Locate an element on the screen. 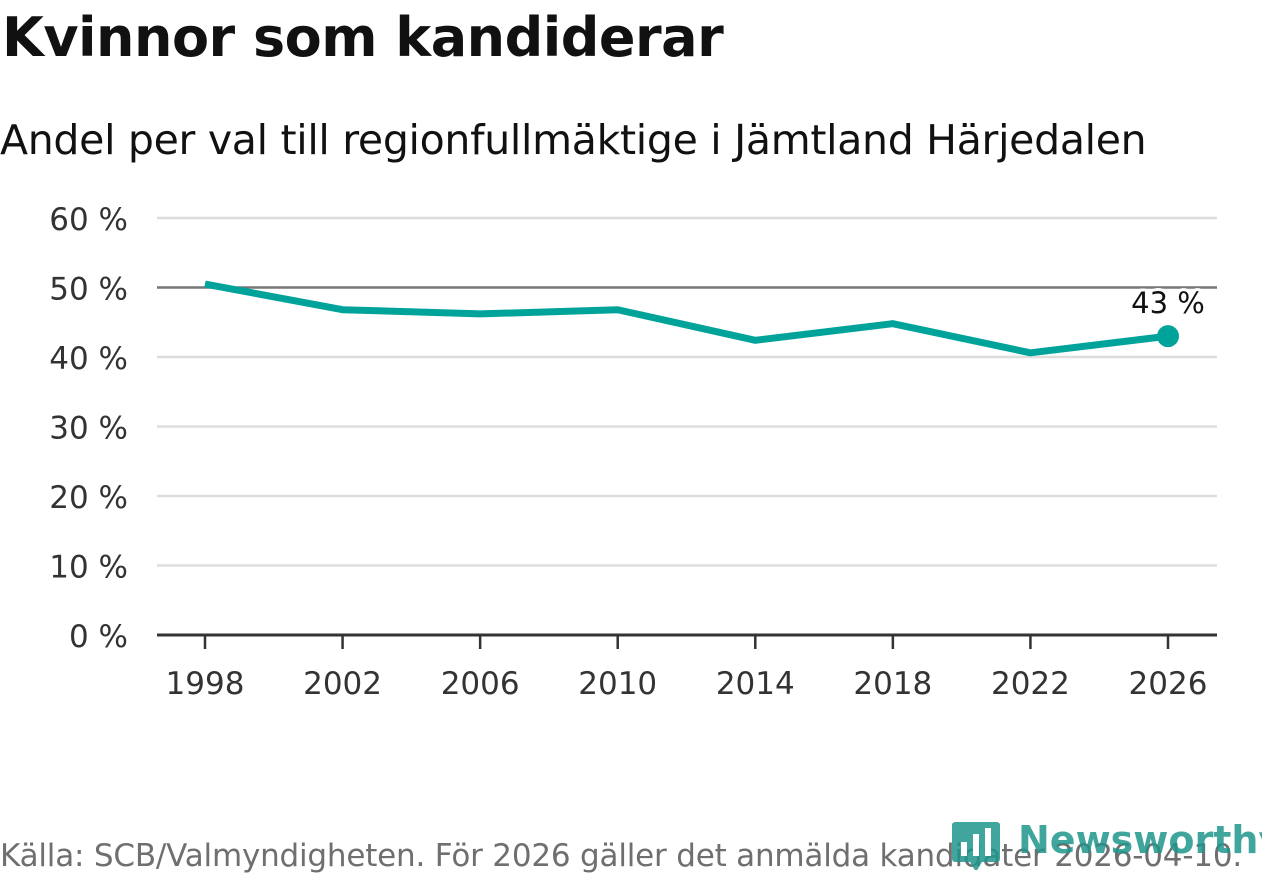 Image resolution: width=1262 pixels, height=879 pixels. x-tick-label: 2022 is located at coordinates (1030, 684).